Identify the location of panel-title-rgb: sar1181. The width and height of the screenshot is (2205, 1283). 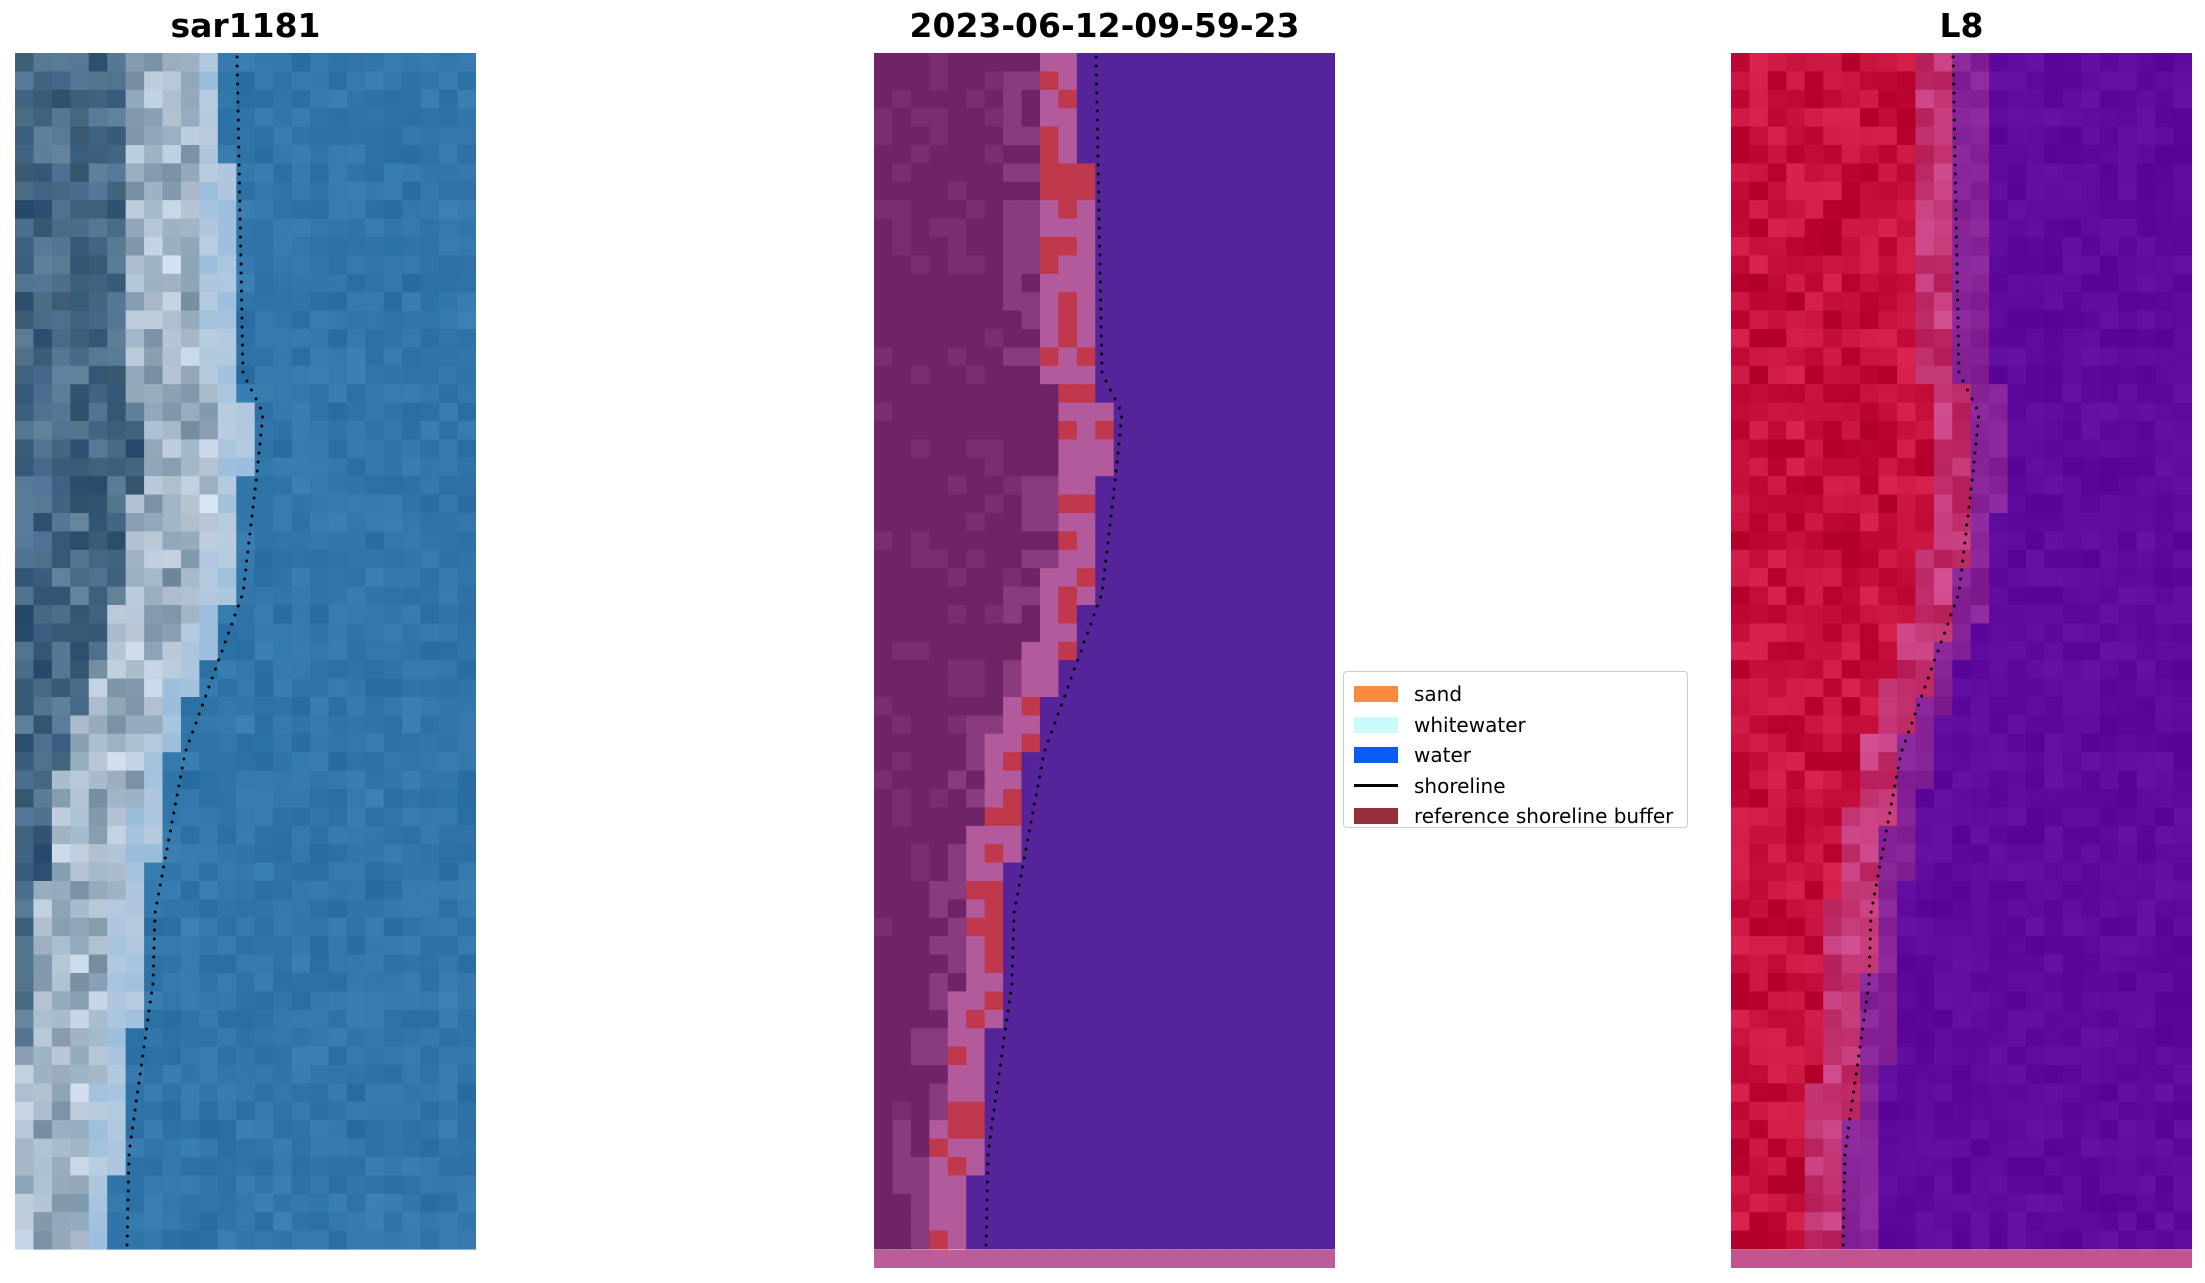
(245, 25).